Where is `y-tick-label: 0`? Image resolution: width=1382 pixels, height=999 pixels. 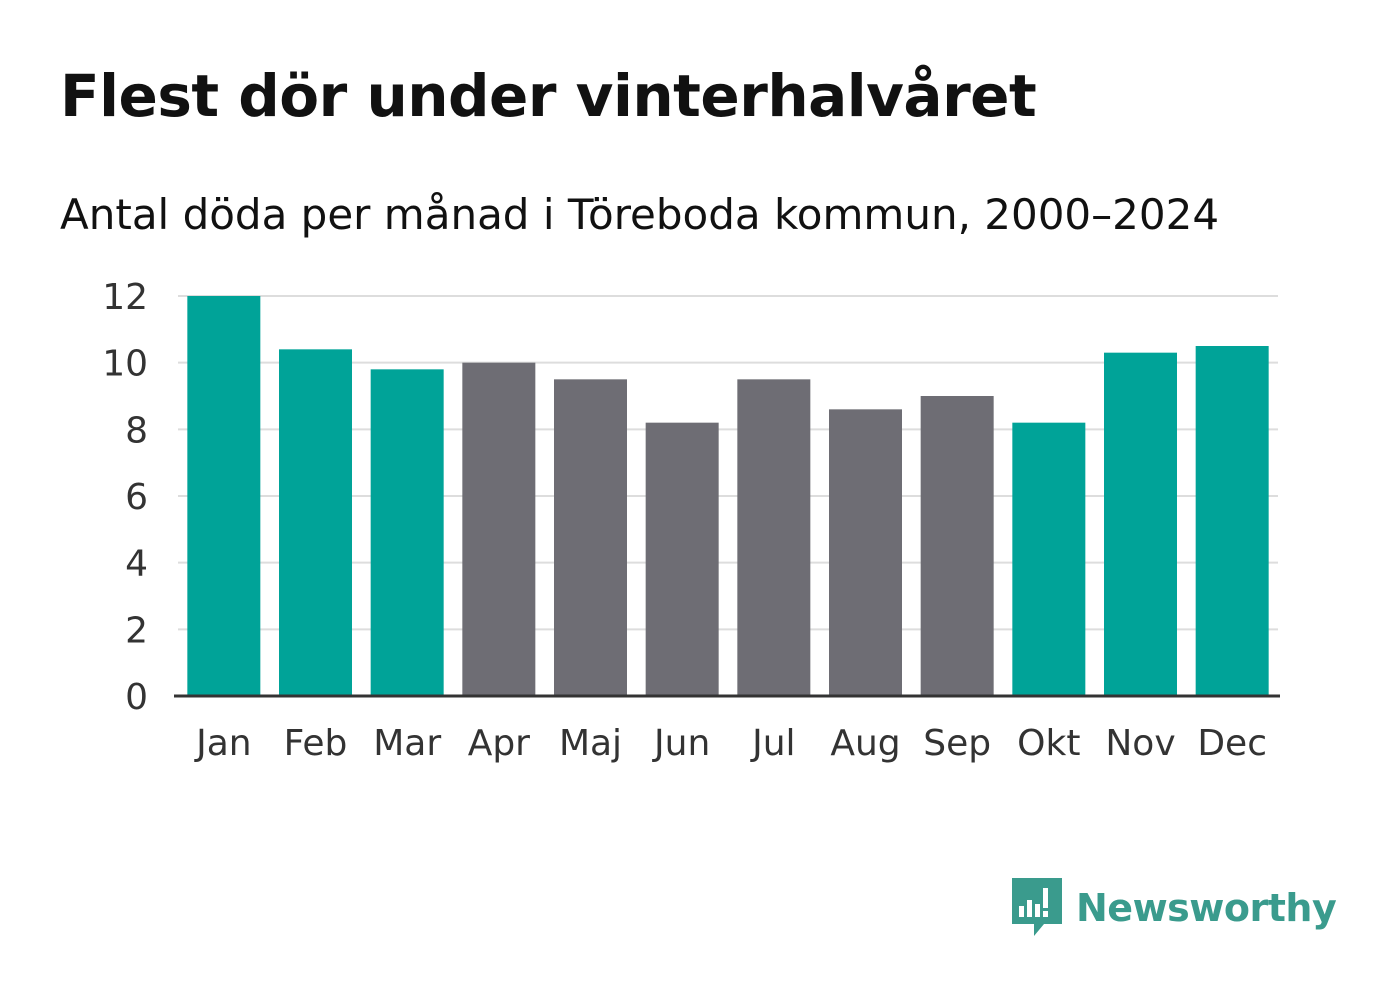
y-tick-label: 0 is located at coordinates (136, 697).